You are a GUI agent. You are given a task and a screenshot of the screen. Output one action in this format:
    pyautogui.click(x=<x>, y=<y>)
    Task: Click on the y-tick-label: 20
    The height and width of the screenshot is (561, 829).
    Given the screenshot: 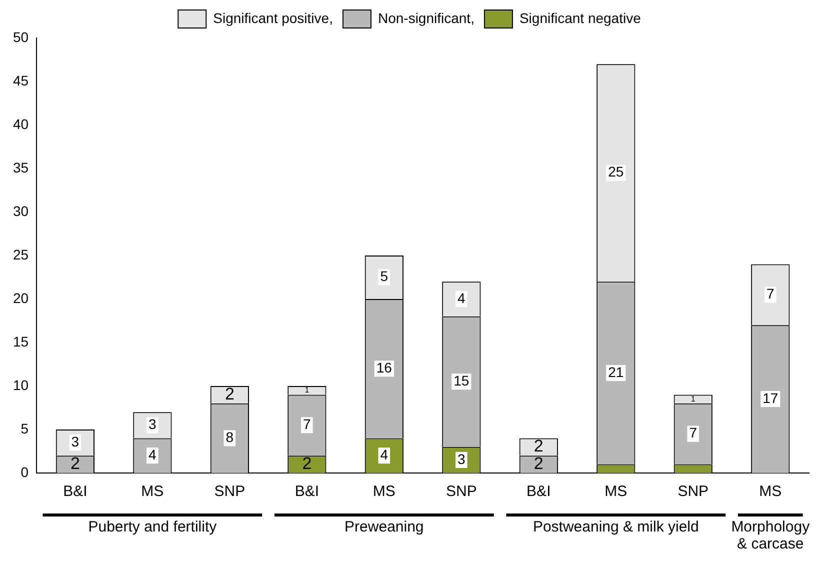 What is the action you would take?
    pyautogui.click(x=20, y=298)
    